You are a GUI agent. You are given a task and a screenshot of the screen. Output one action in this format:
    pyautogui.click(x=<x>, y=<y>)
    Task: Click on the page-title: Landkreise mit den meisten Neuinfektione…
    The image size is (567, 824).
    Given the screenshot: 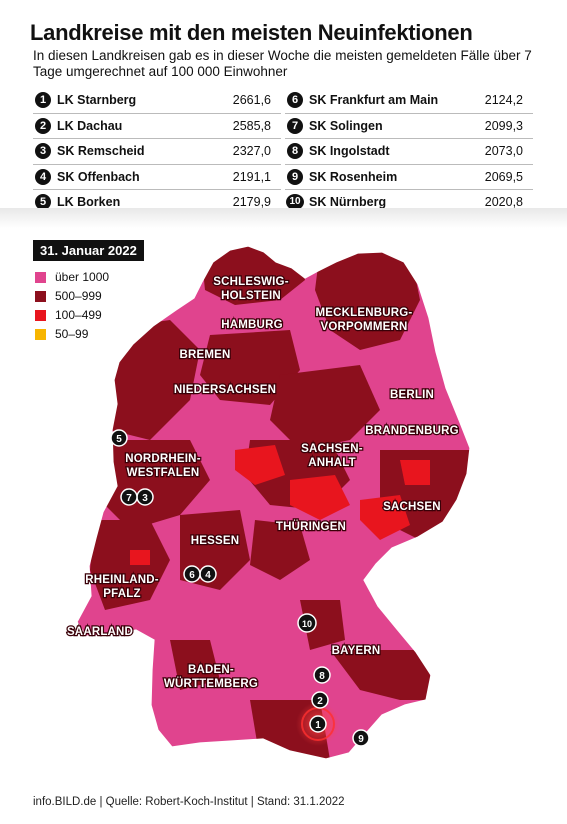 What is the action you would take?
    pyautogui.click(x=251, y=32)
    